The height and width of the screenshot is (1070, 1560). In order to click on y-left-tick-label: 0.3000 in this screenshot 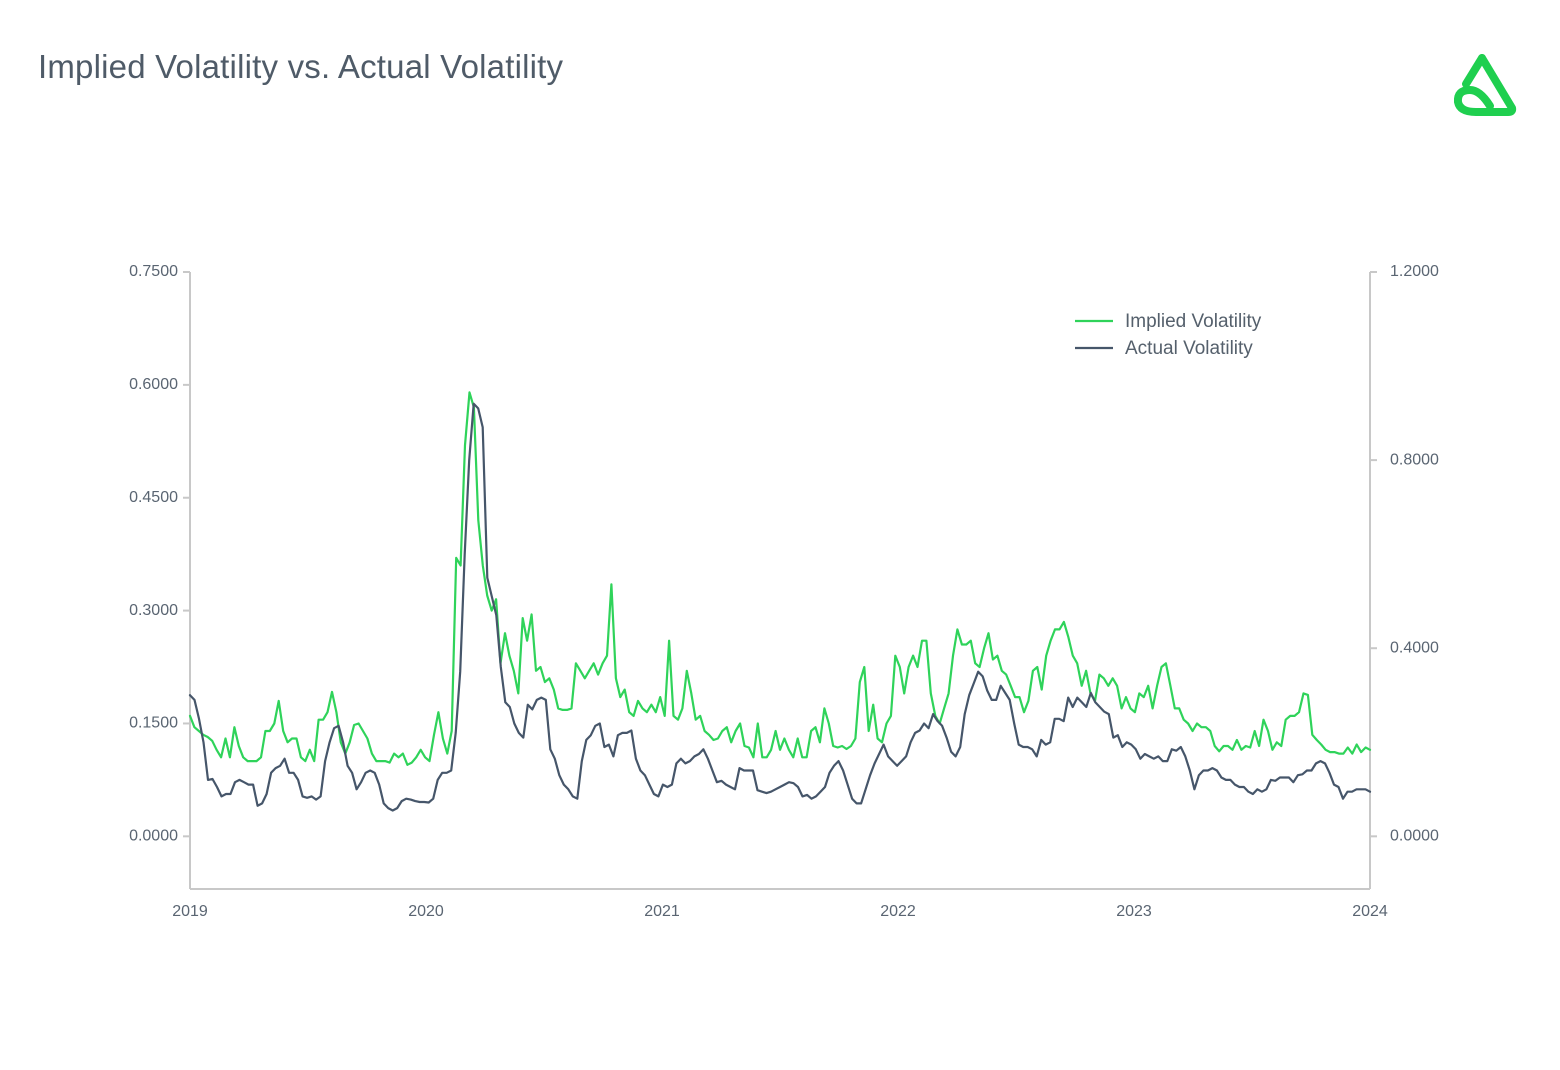, I will do `click(153, 610)`.